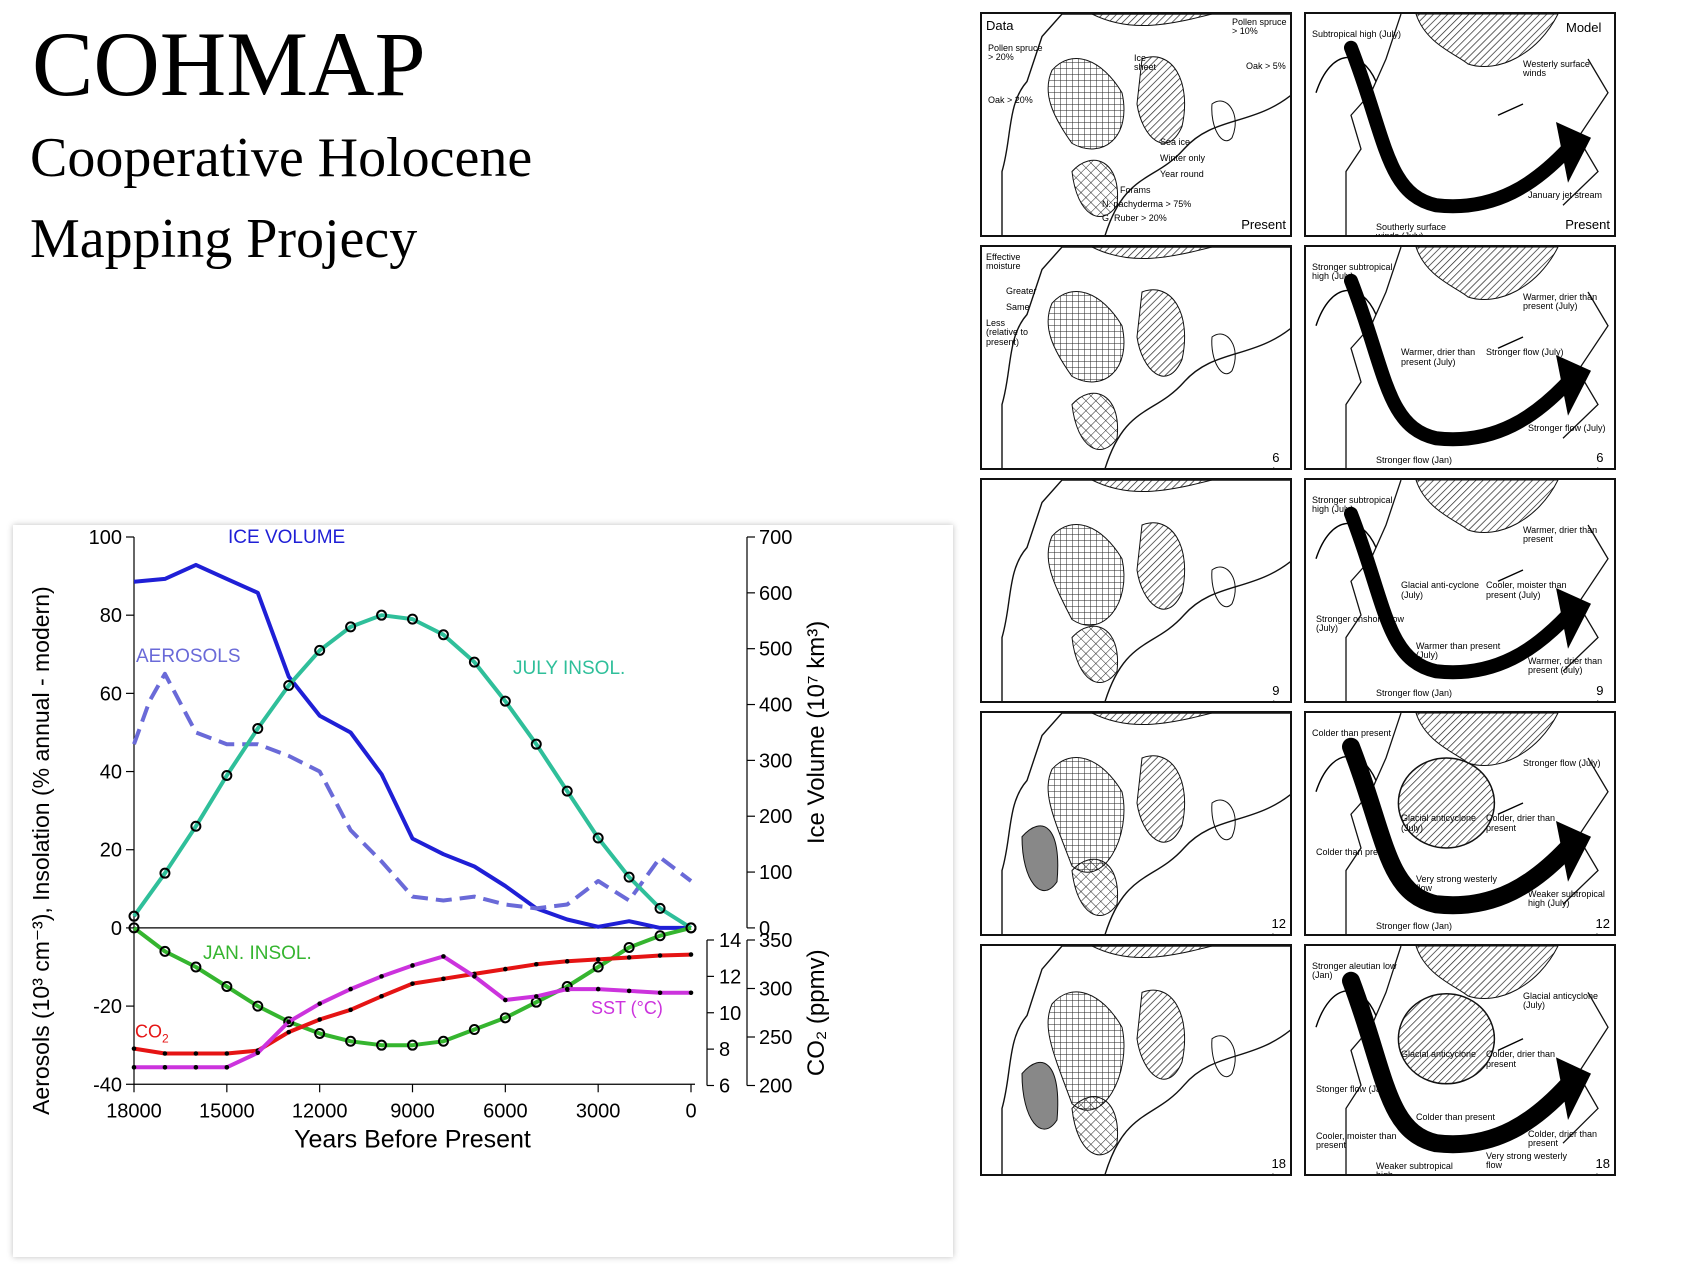  What do you see at coordinates (730, 977) in the screenshot?
I see `sst-tick-label: 12` at bounding box center [730, 977].